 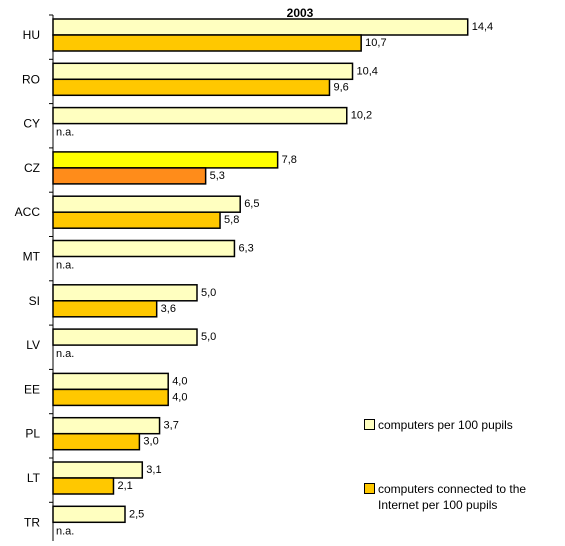 I want to click on bar-hu-series2, so click(x=207, y=43).